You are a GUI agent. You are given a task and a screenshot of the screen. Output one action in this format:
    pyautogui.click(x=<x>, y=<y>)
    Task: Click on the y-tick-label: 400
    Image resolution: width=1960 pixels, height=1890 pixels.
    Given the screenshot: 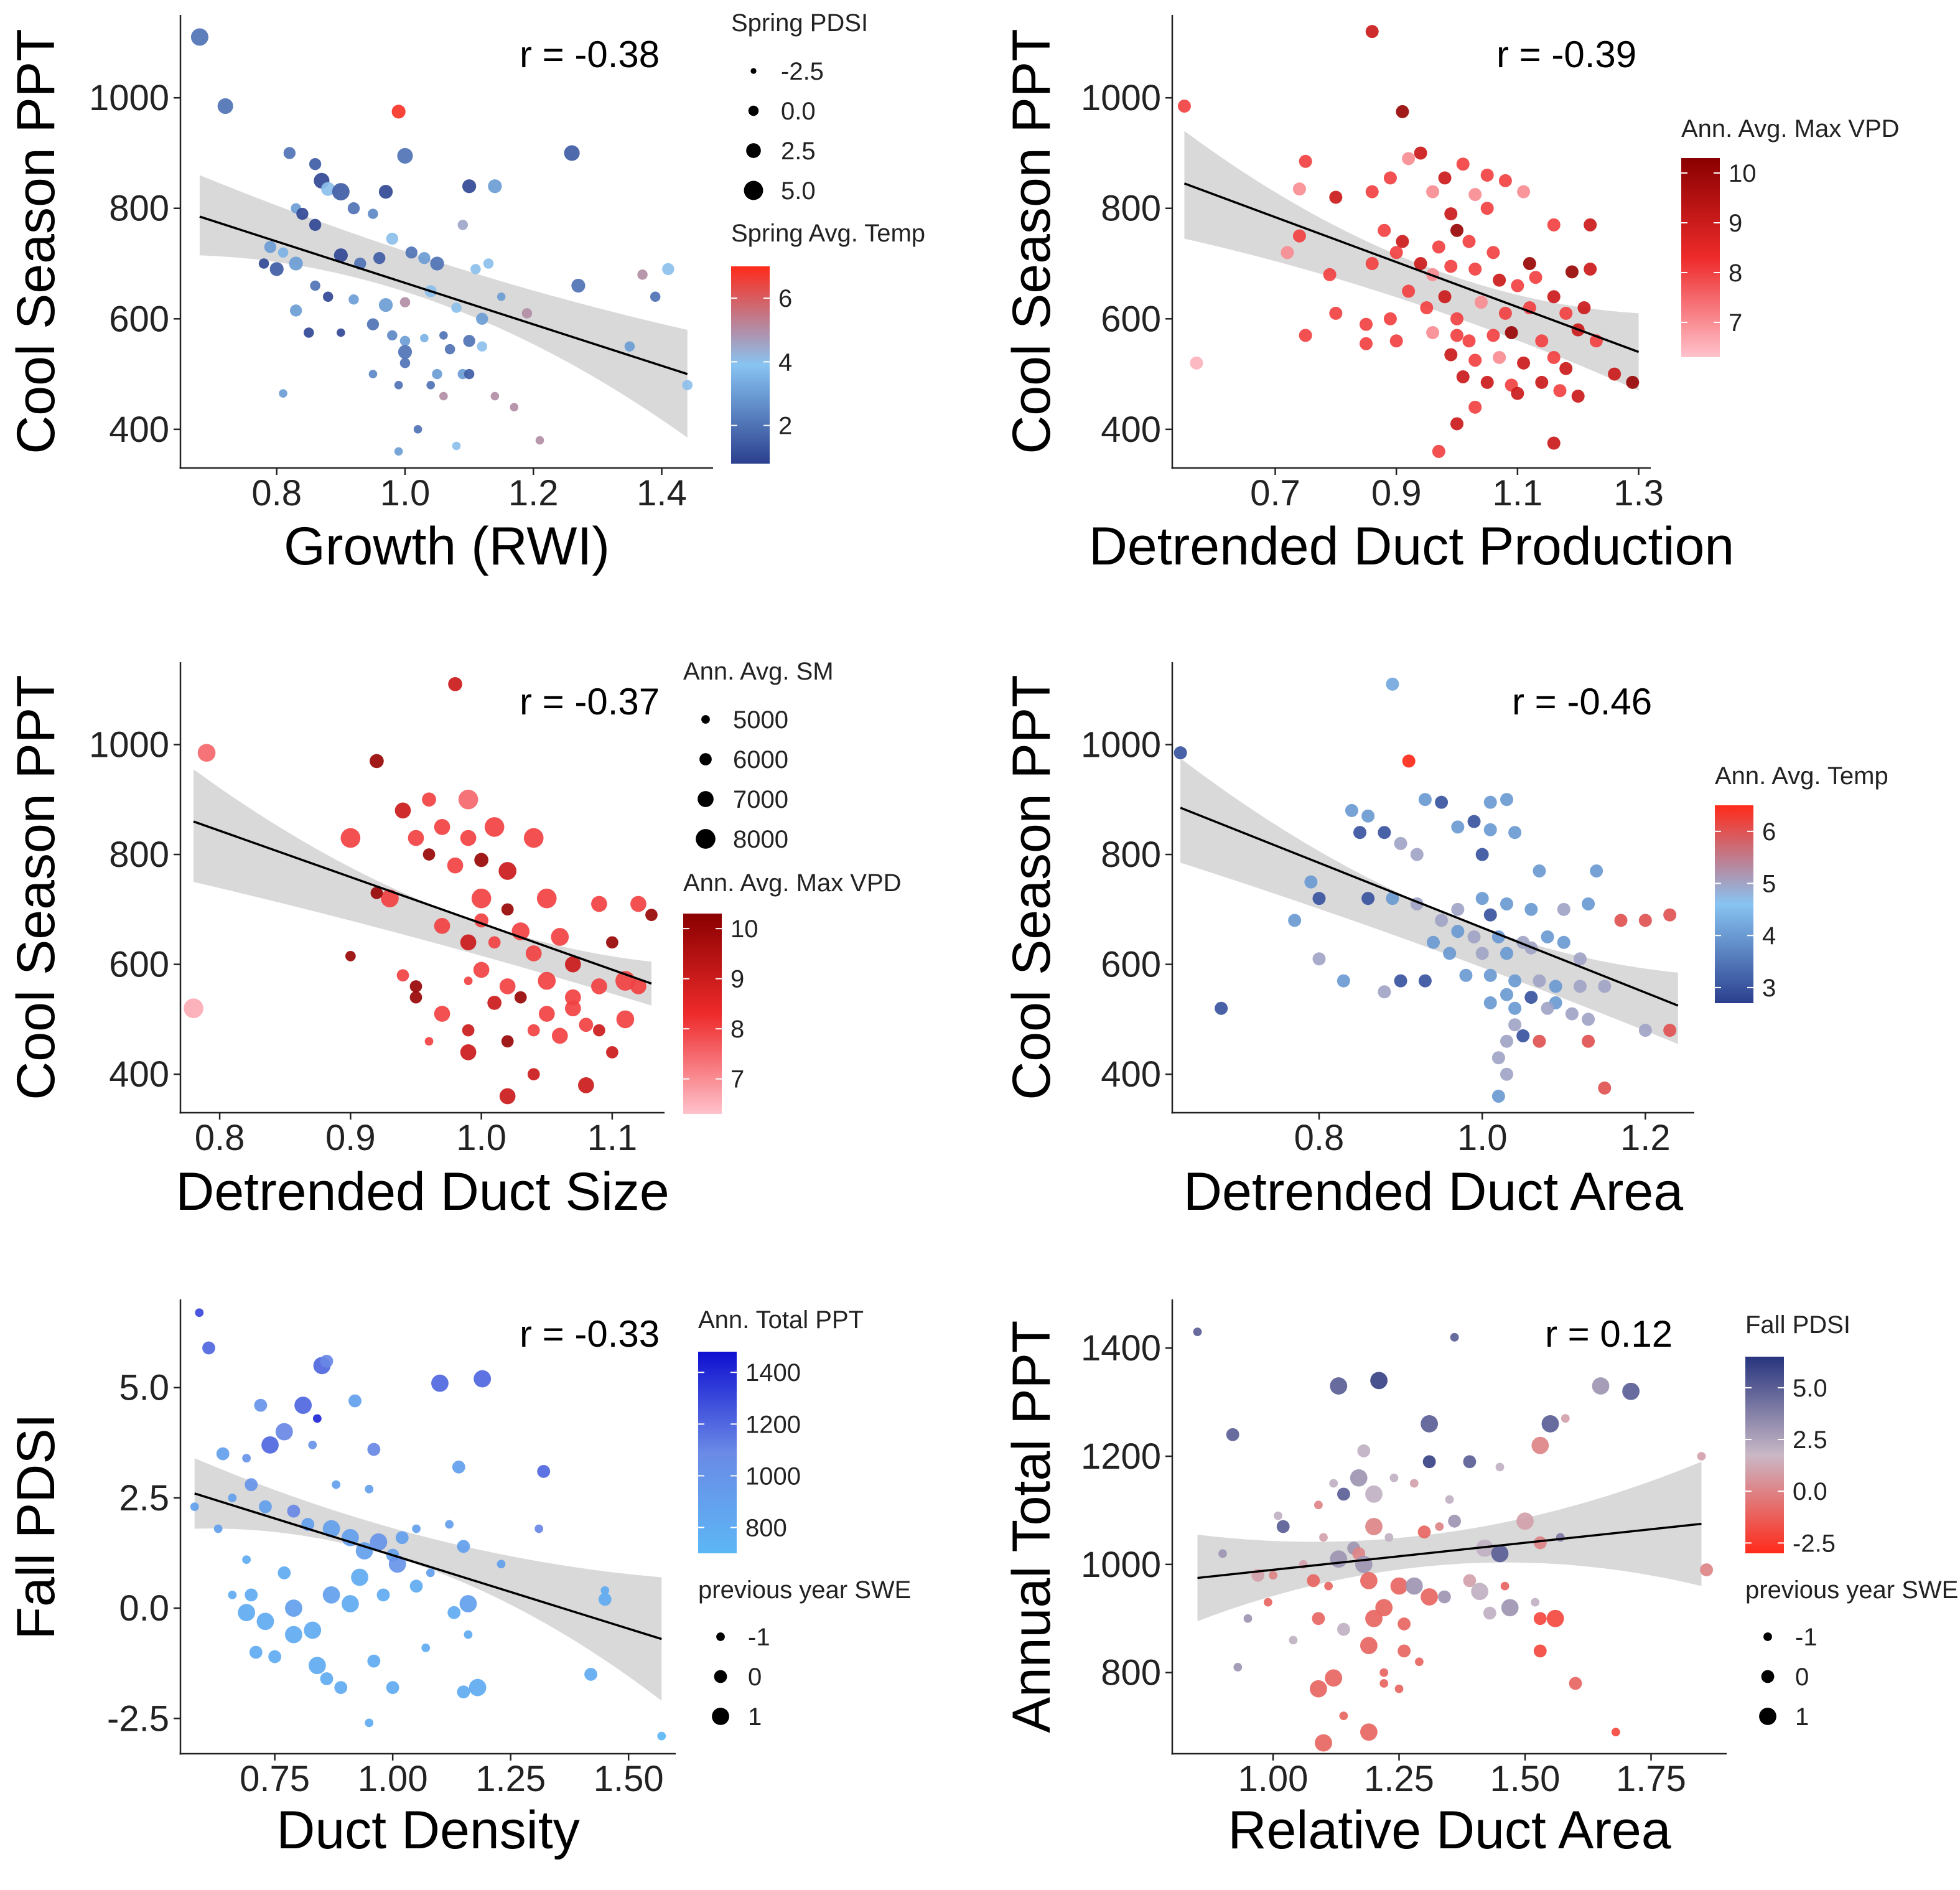 What is the action you would take?
    pyautogui.click(x=1131, y=1074)
    